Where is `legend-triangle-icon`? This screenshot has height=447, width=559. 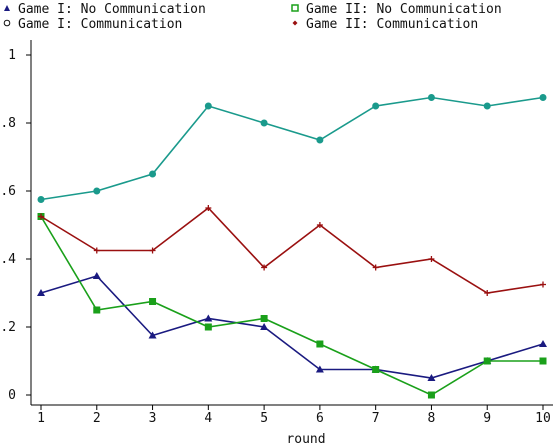 legend-triangle-icon is located at coordinates (7, 8).